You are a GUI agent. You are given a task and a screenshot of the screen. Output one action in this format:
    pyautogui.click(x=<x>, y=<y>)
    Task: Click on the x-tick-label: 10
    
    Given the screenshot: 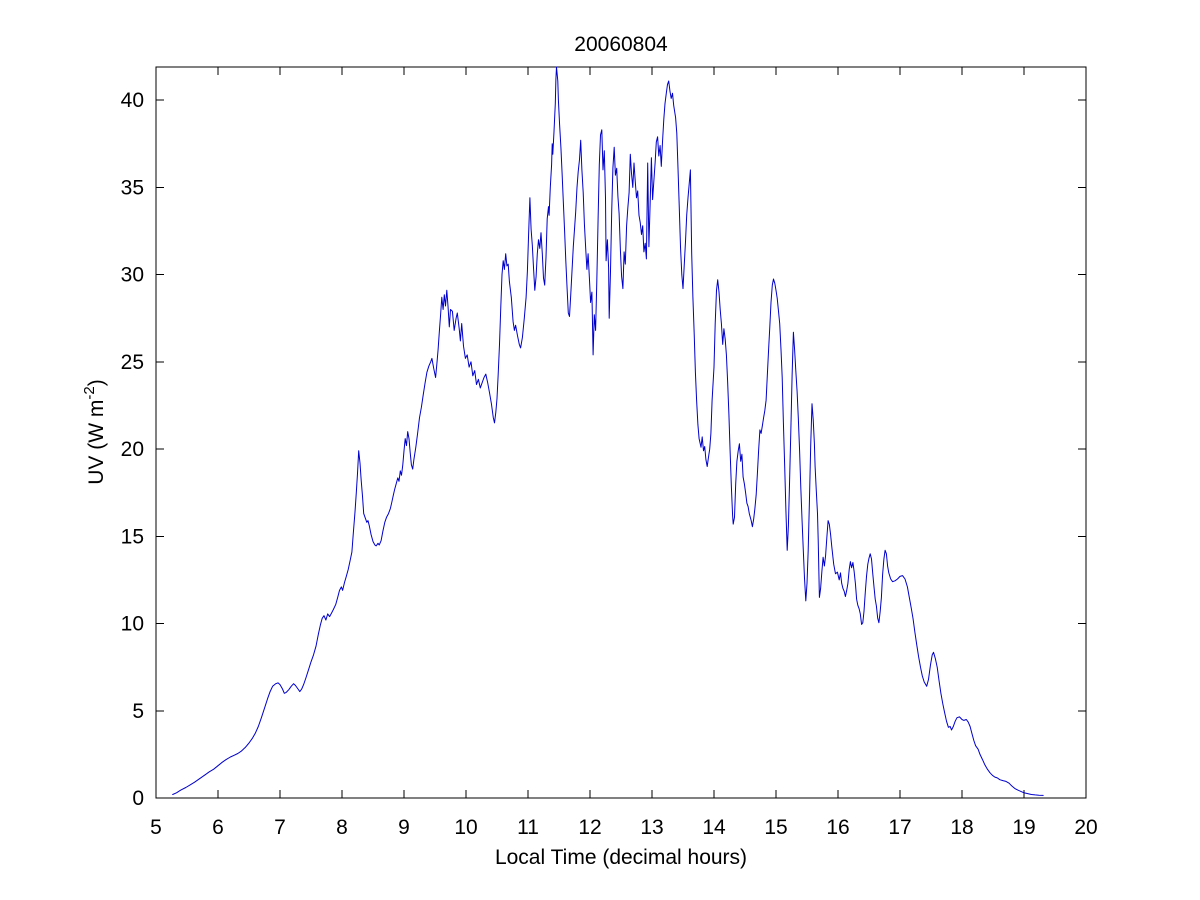 What is the action you would take?
    pyautogui.click(x=465, y=827)
    